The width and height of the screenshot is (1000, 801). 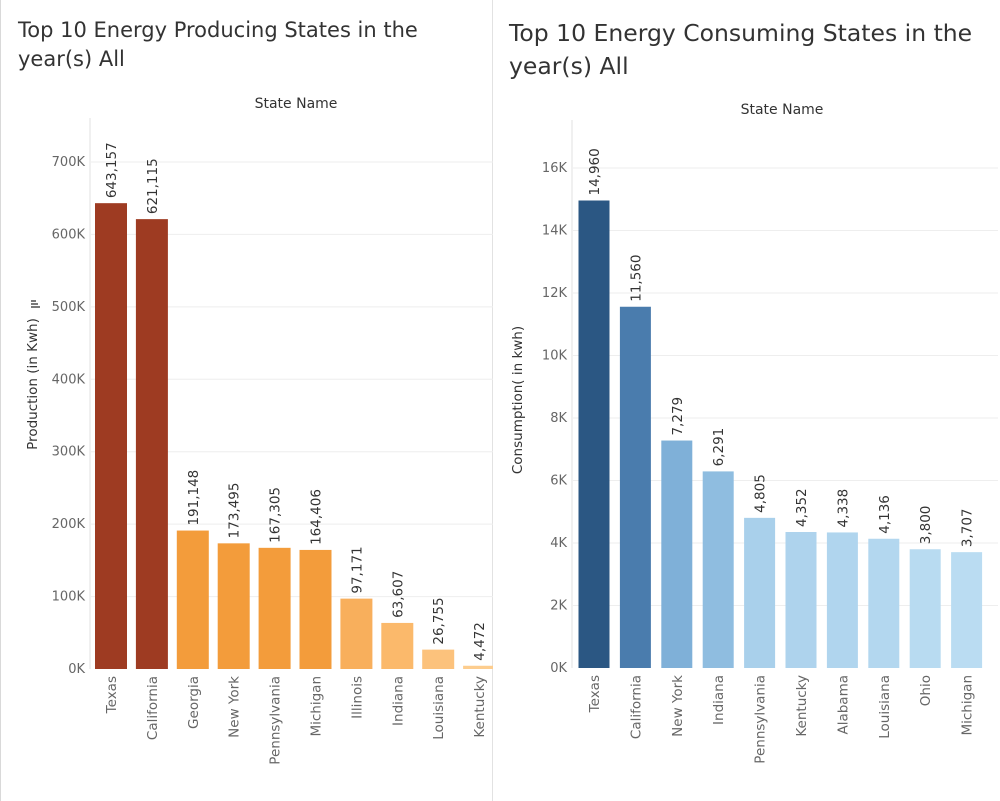 What do you see at coordinates (761, 493) in the screenshot?
I see `consuming-data-label: 4,805` at bounding box center [761, 493].